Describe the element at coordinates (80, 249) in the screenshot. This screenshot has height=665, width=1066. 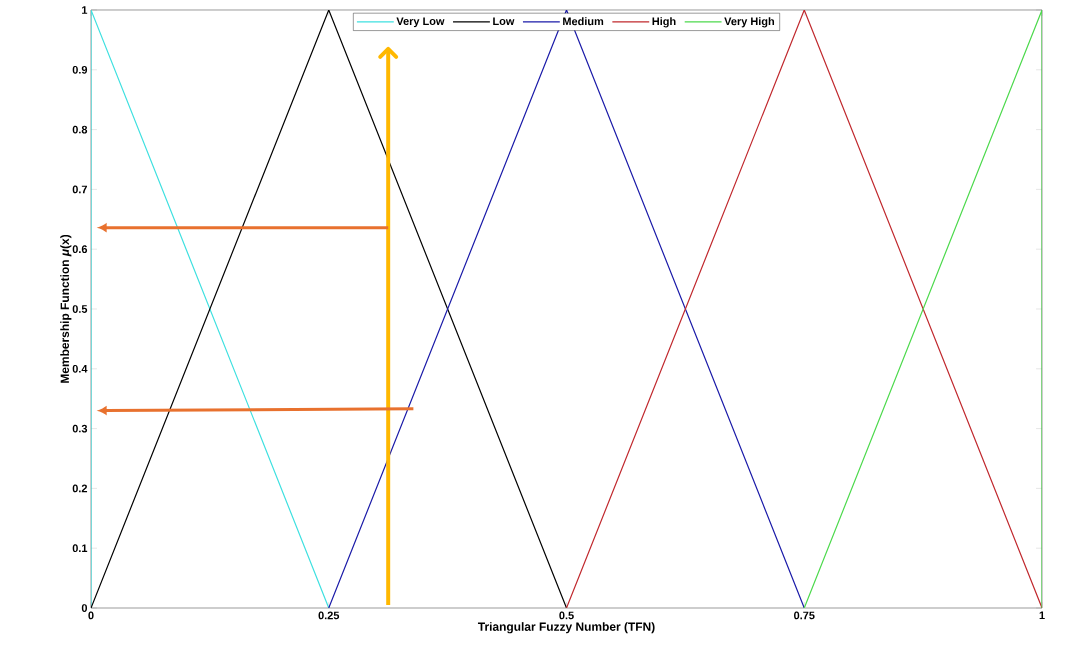
I see `y-tick-label: 0.6` at that location.